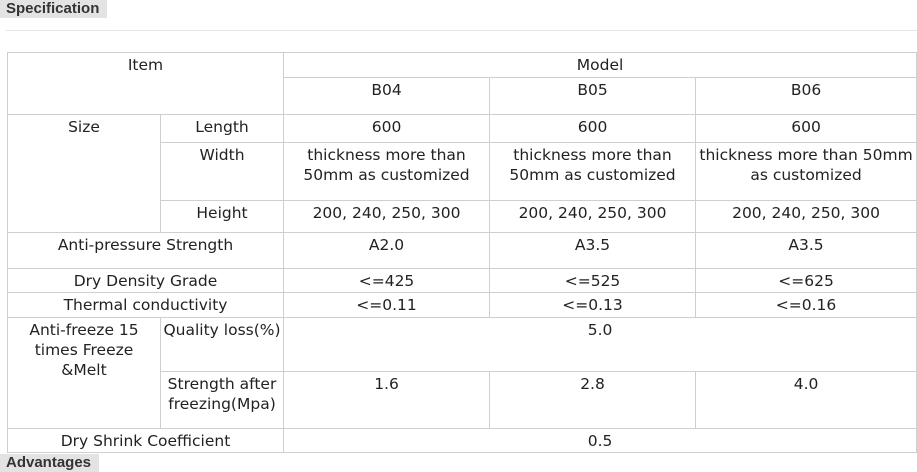  Describe the element at coordinates (461, 30) in the screenshot. I see `section-divider` at that location.